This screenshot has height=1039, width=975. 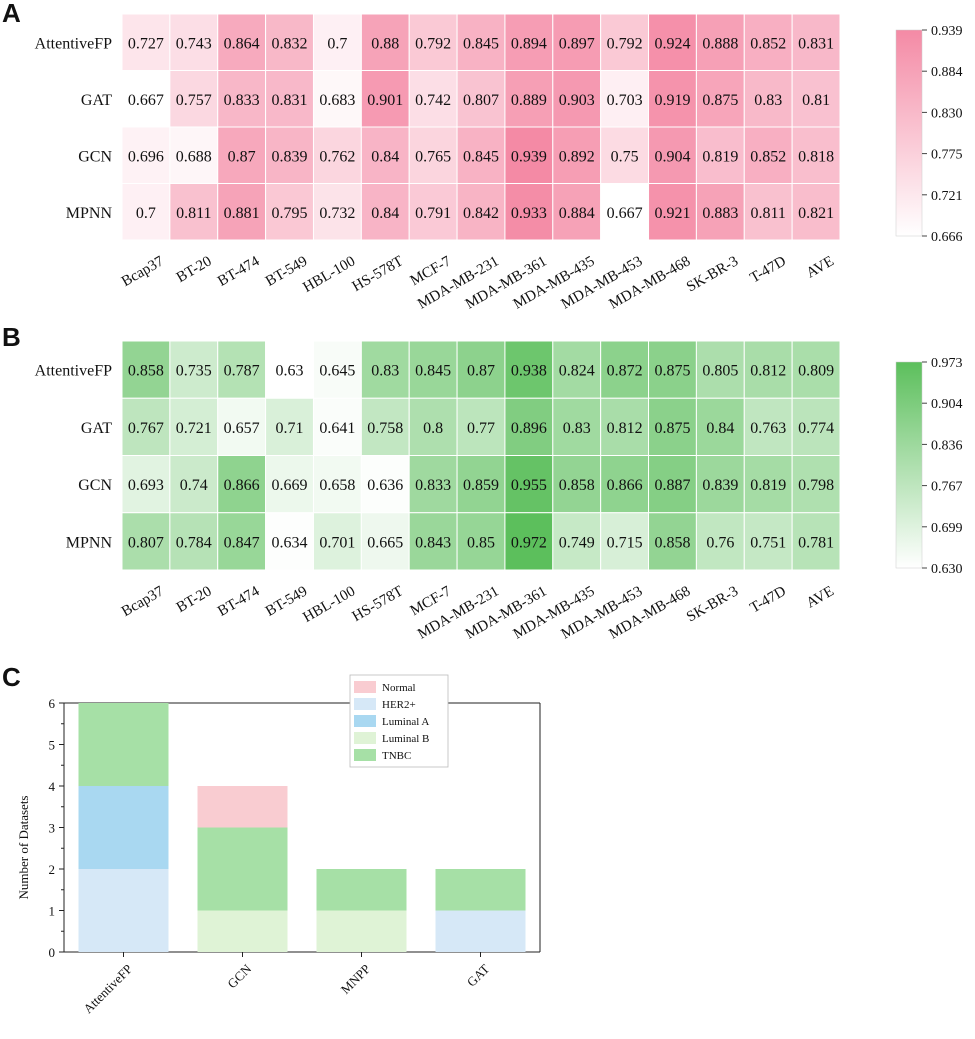 What do you see at coordinates (146, 156) in the screenshot?
I see `cell-value: 0.696` at bounding box center [146, 156].